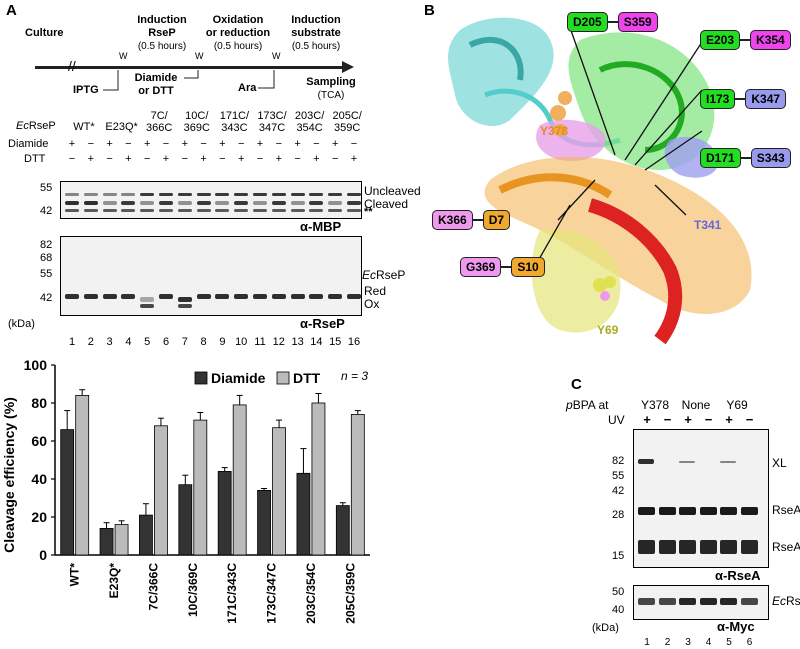 Image resolution: width=800 pixels, height=649 pixels. What do you see at coordinates (222, 342) in the screenshot?
I see `lane-number: 9` at bounding box center [222, 342].